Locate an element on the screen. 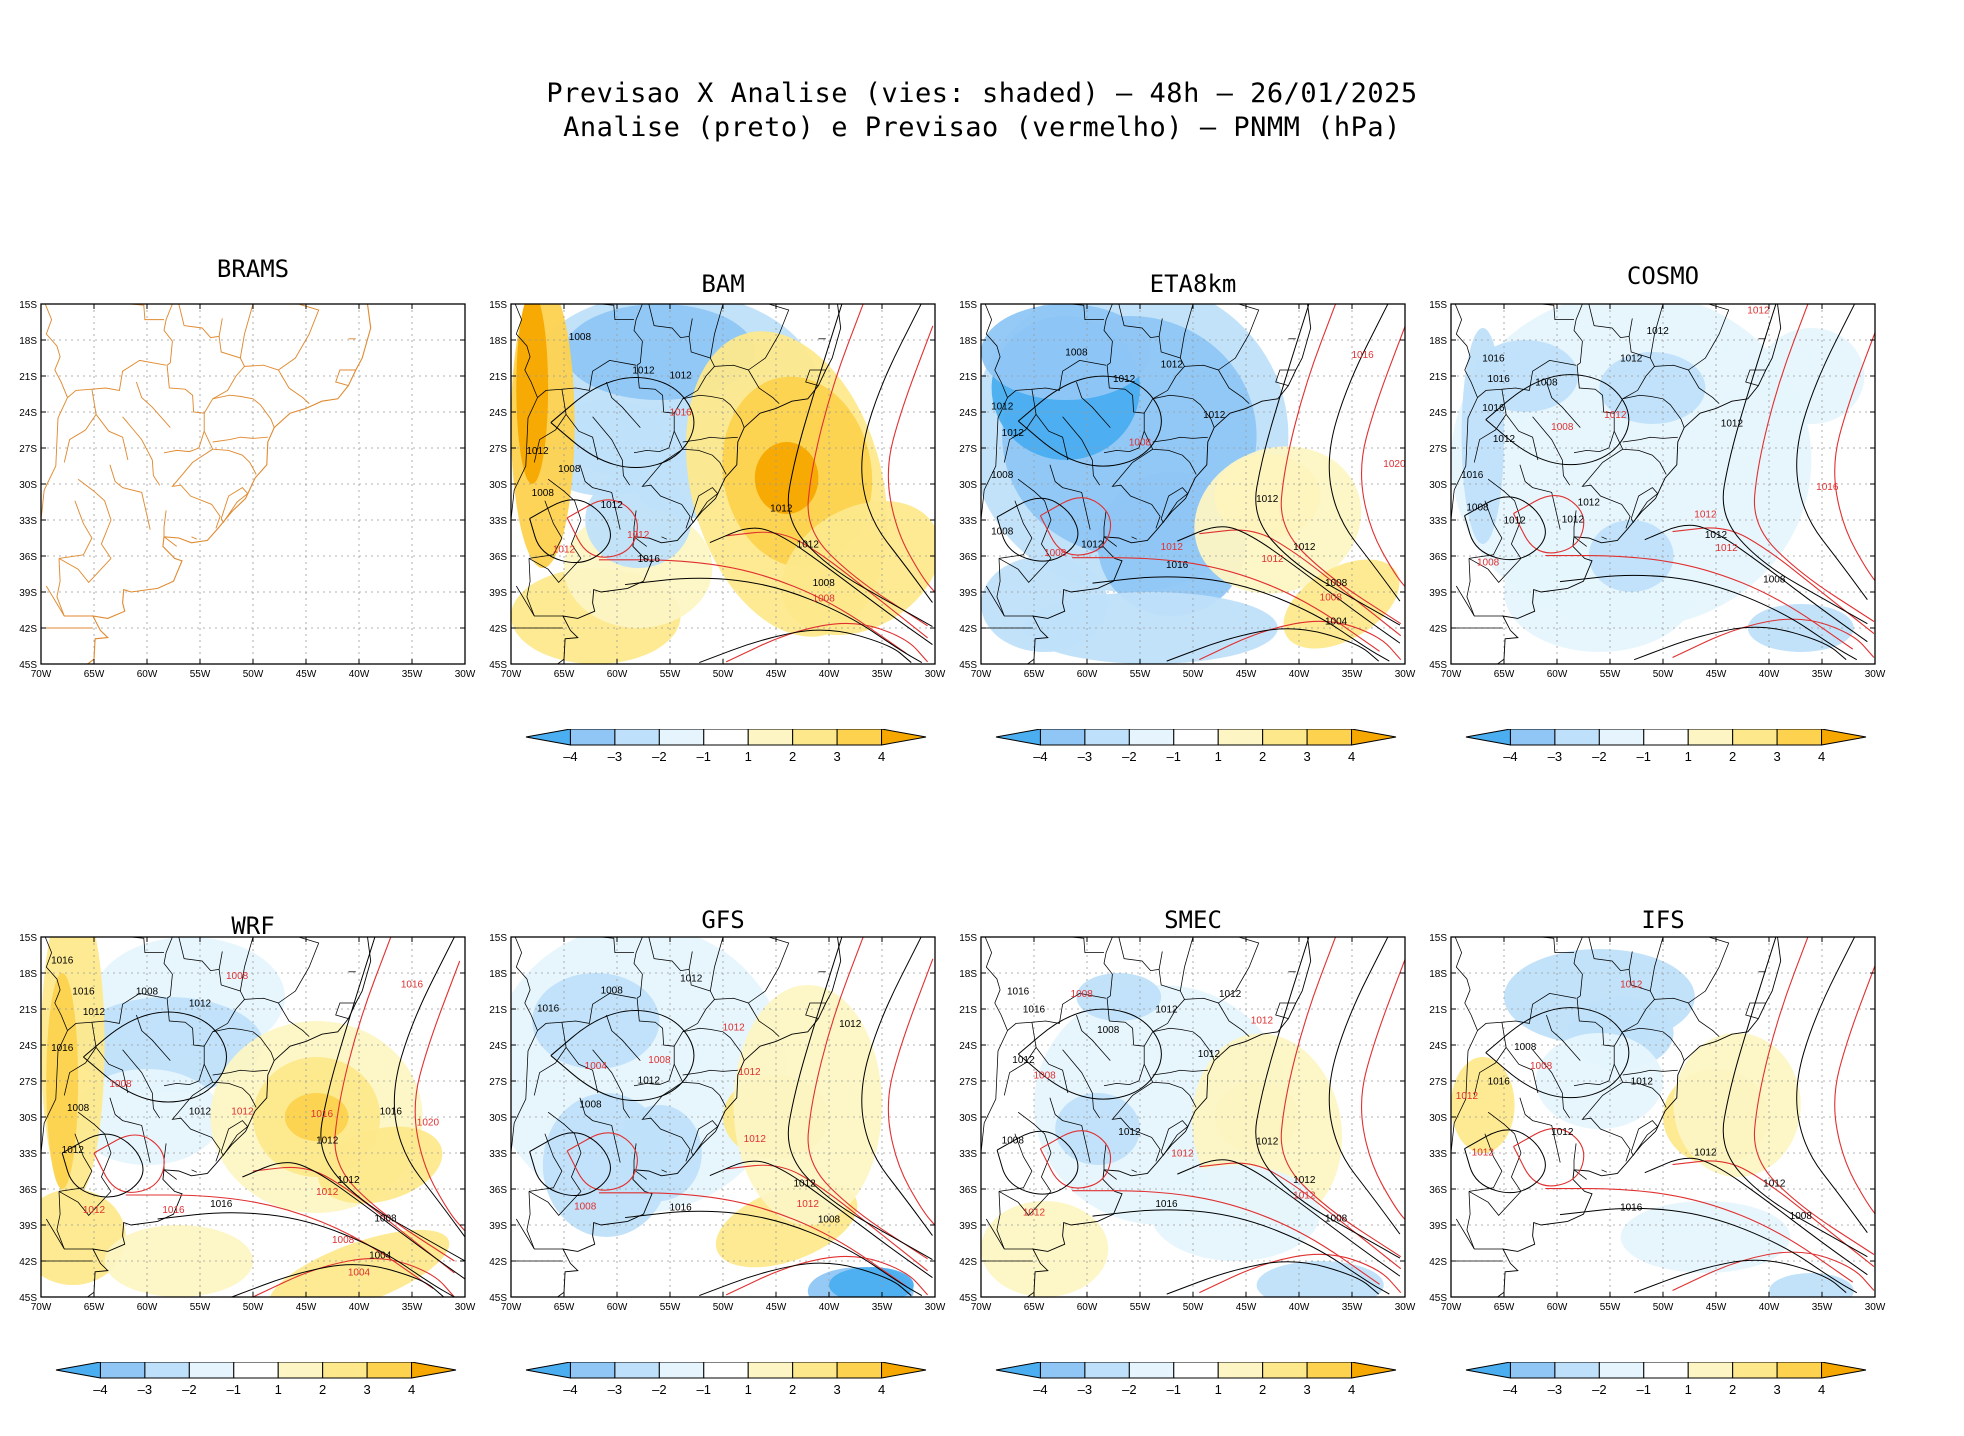 The height and width of the screenshot is (1436, 1964). colorbar-label: –2 is located at coordinates (1599, 756).